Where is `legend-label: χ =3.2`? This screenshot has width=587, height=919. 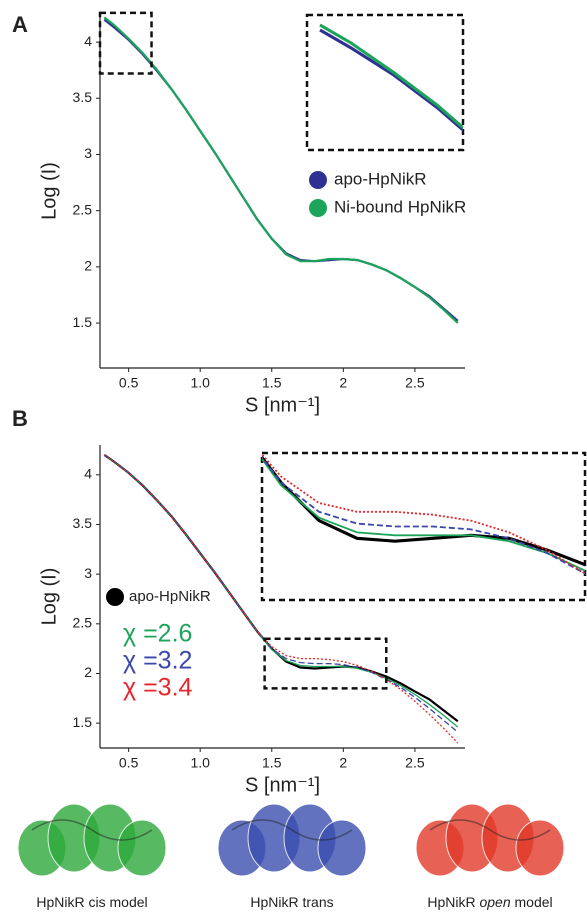 legend-label: χ =3.2 is located at coordinates (157, 661).